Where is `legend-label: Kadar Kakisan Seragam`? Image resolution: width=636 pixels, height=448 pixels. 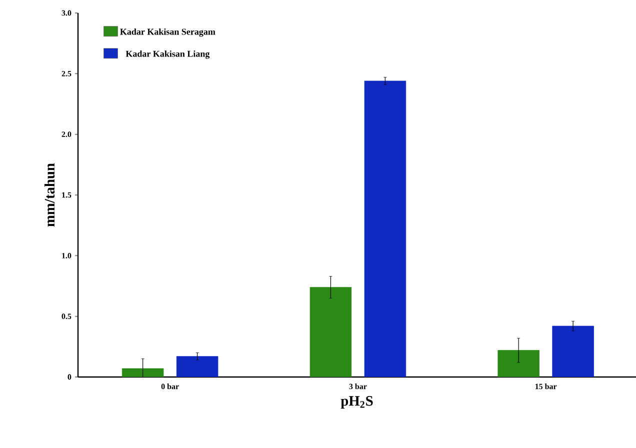
legend-label: Kadar Kakisan Seragam is located at coordinates (168, 32).